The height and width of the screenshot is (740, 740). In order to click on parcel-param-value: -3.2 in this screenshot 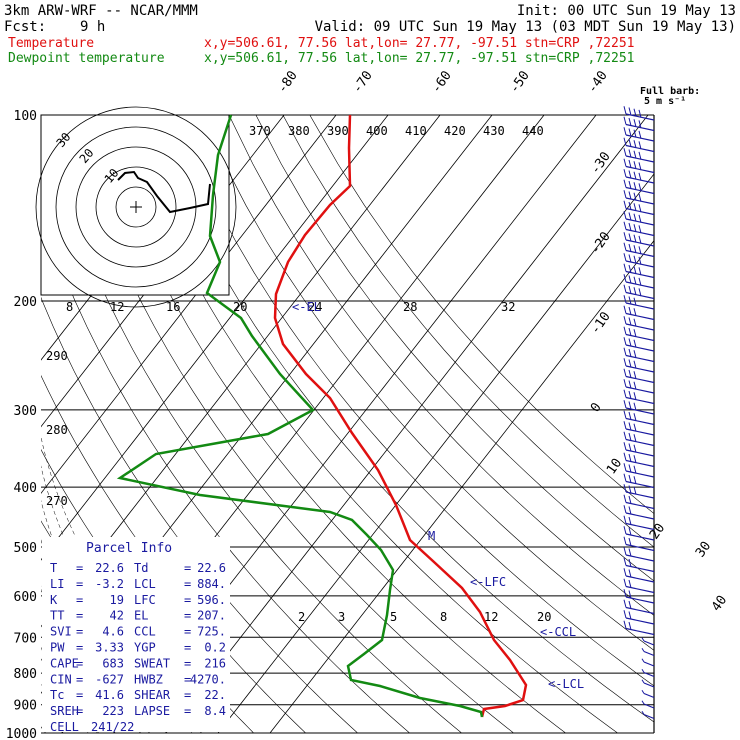, I will do `click(109, 584)`.